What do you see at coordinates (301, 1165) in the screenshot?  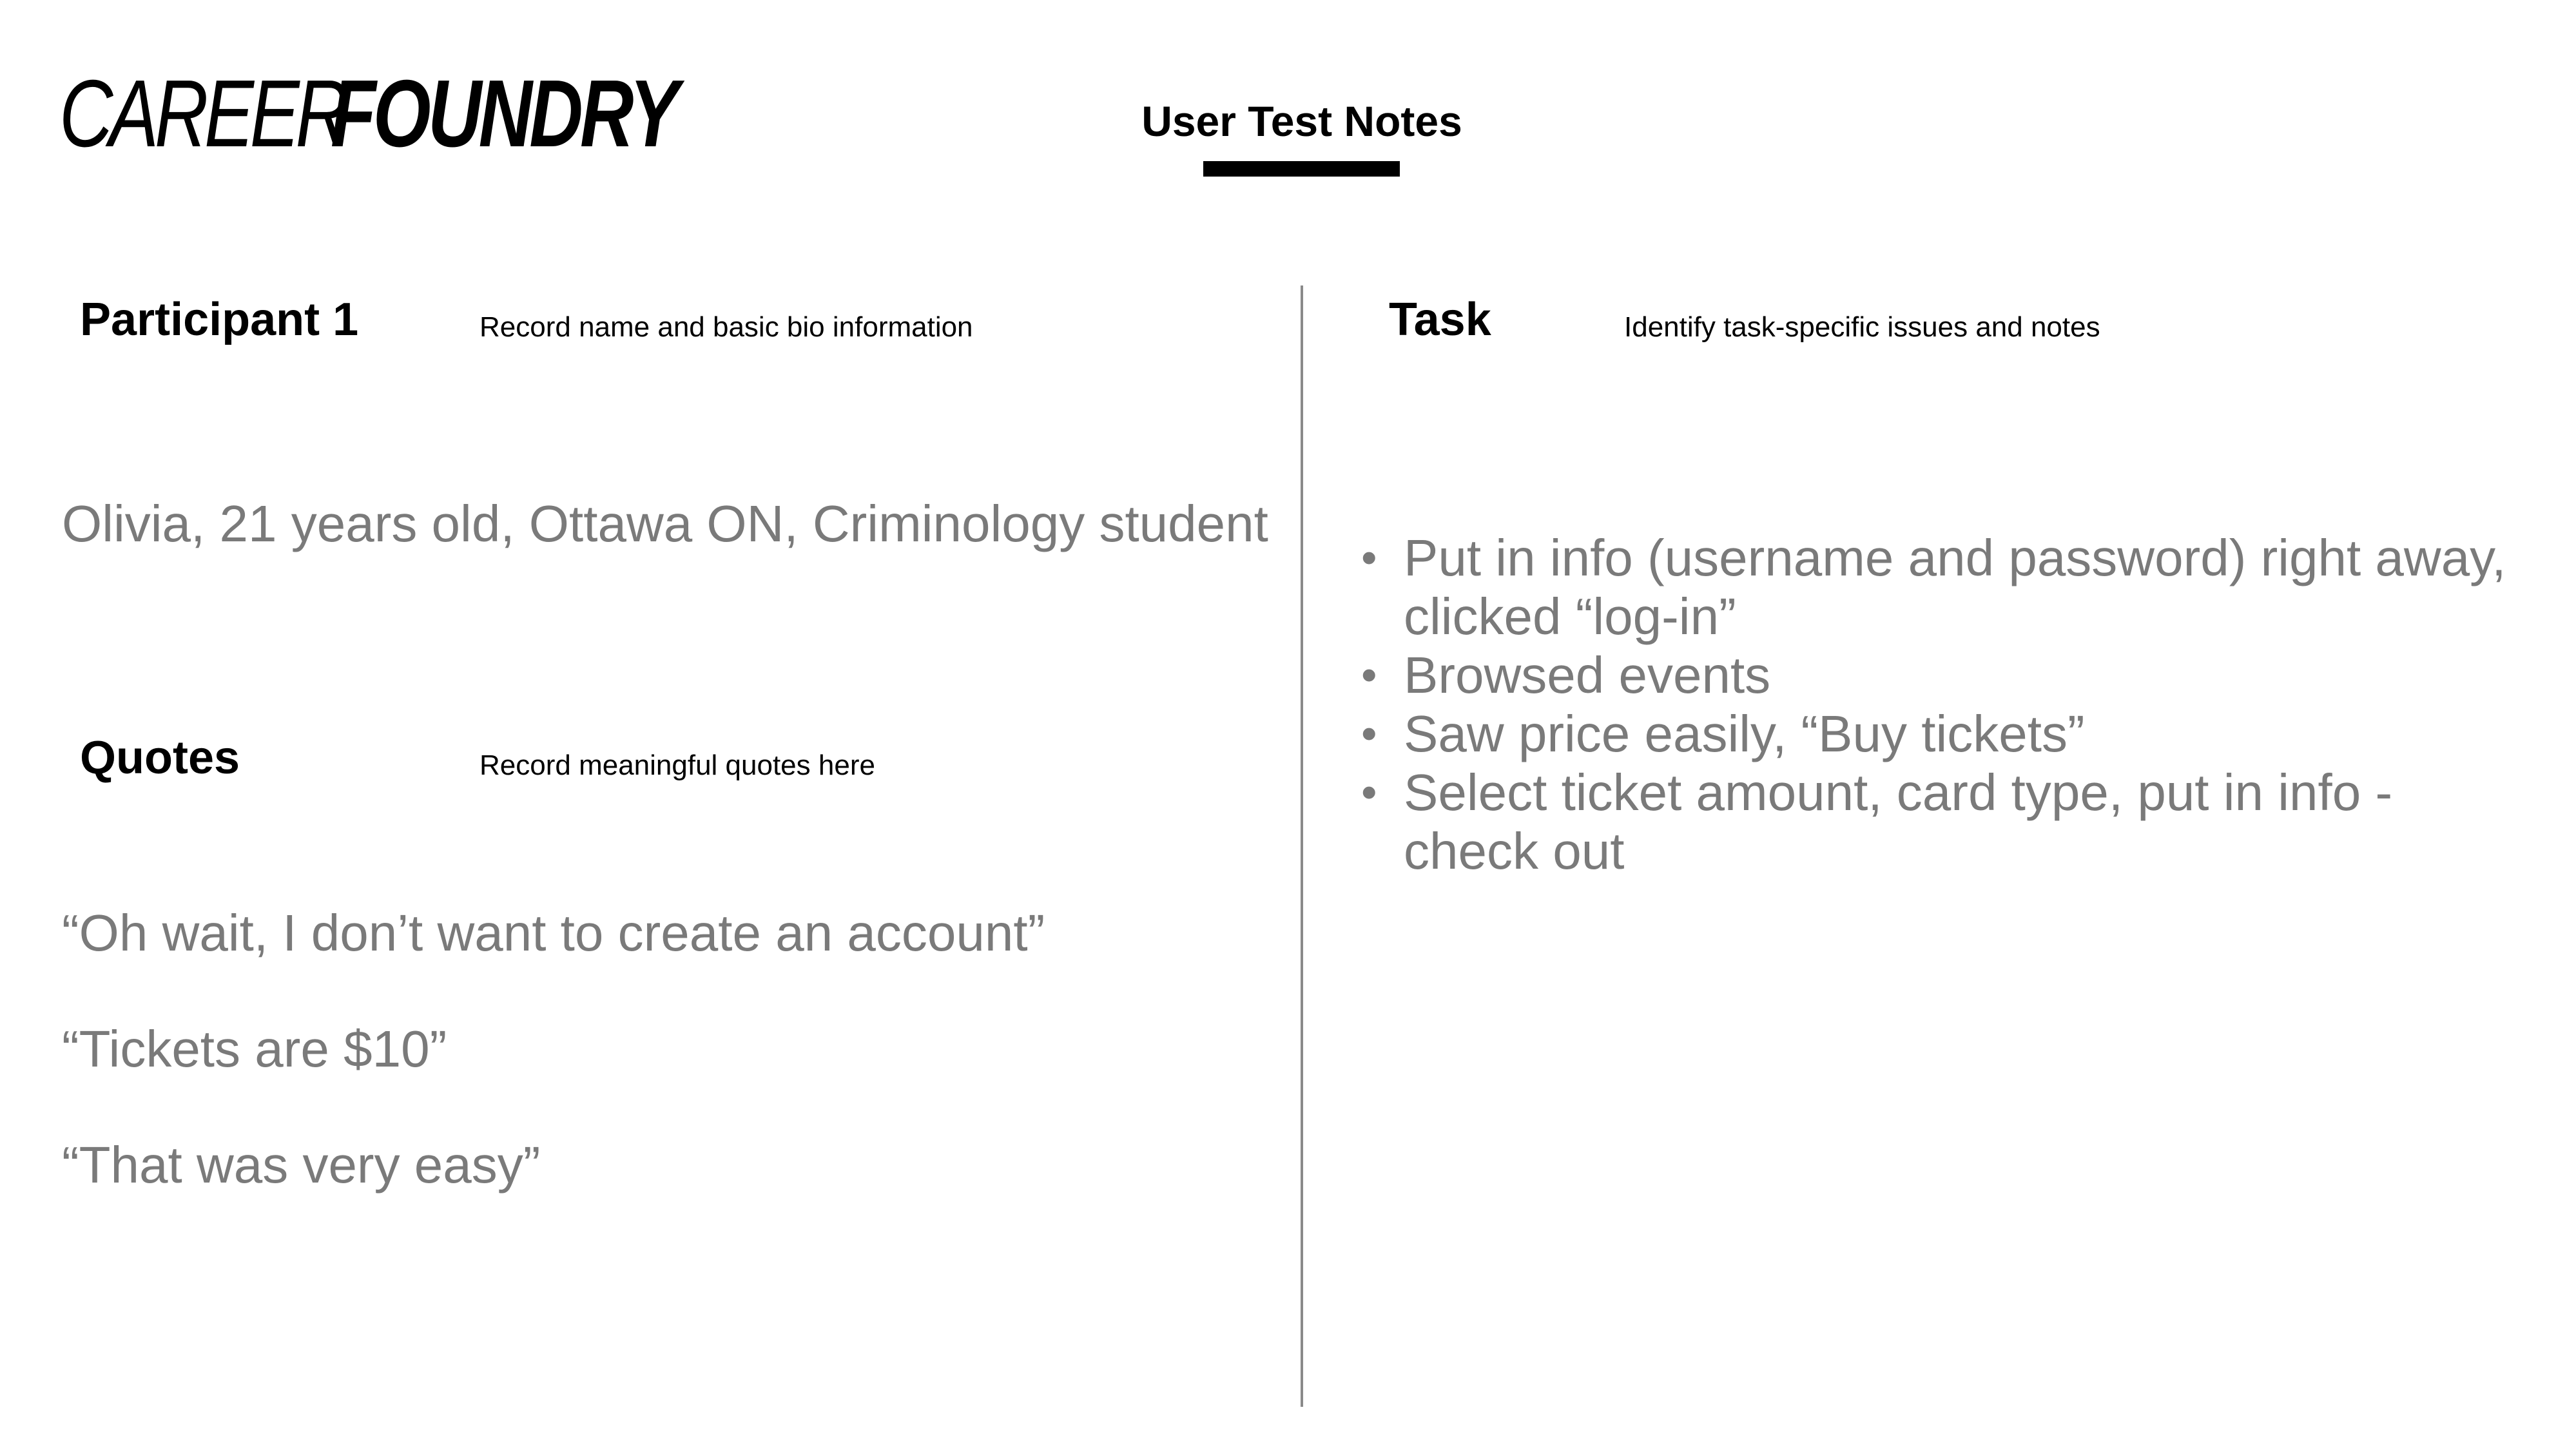 I see `quote-item: “That was very easy”` at bounding box center [301, 1165].